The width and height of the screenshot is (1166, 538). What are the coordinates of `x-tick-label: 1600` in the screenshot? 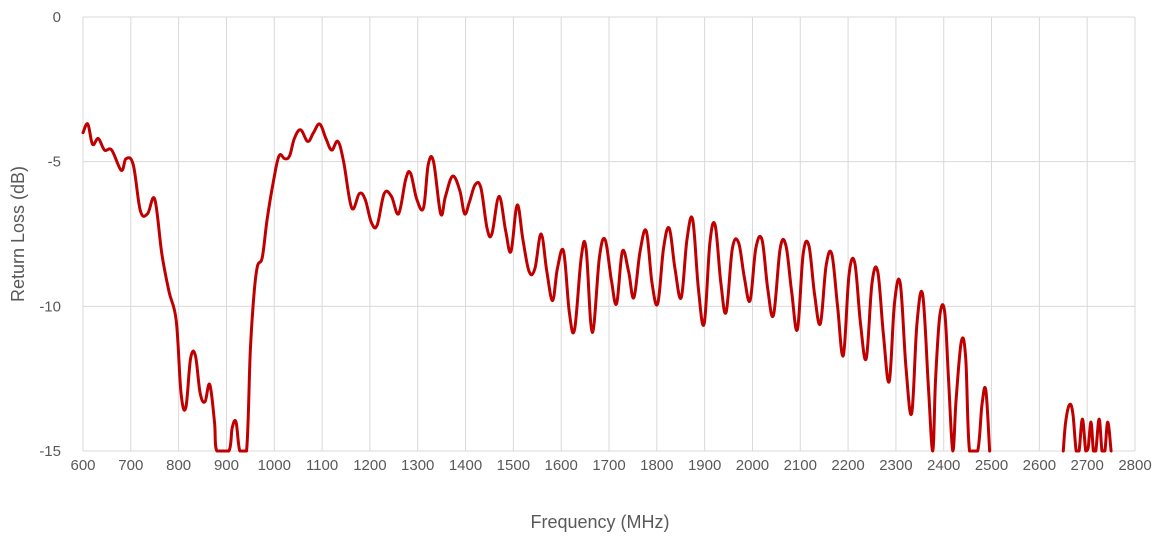 It's located at (560, 465).